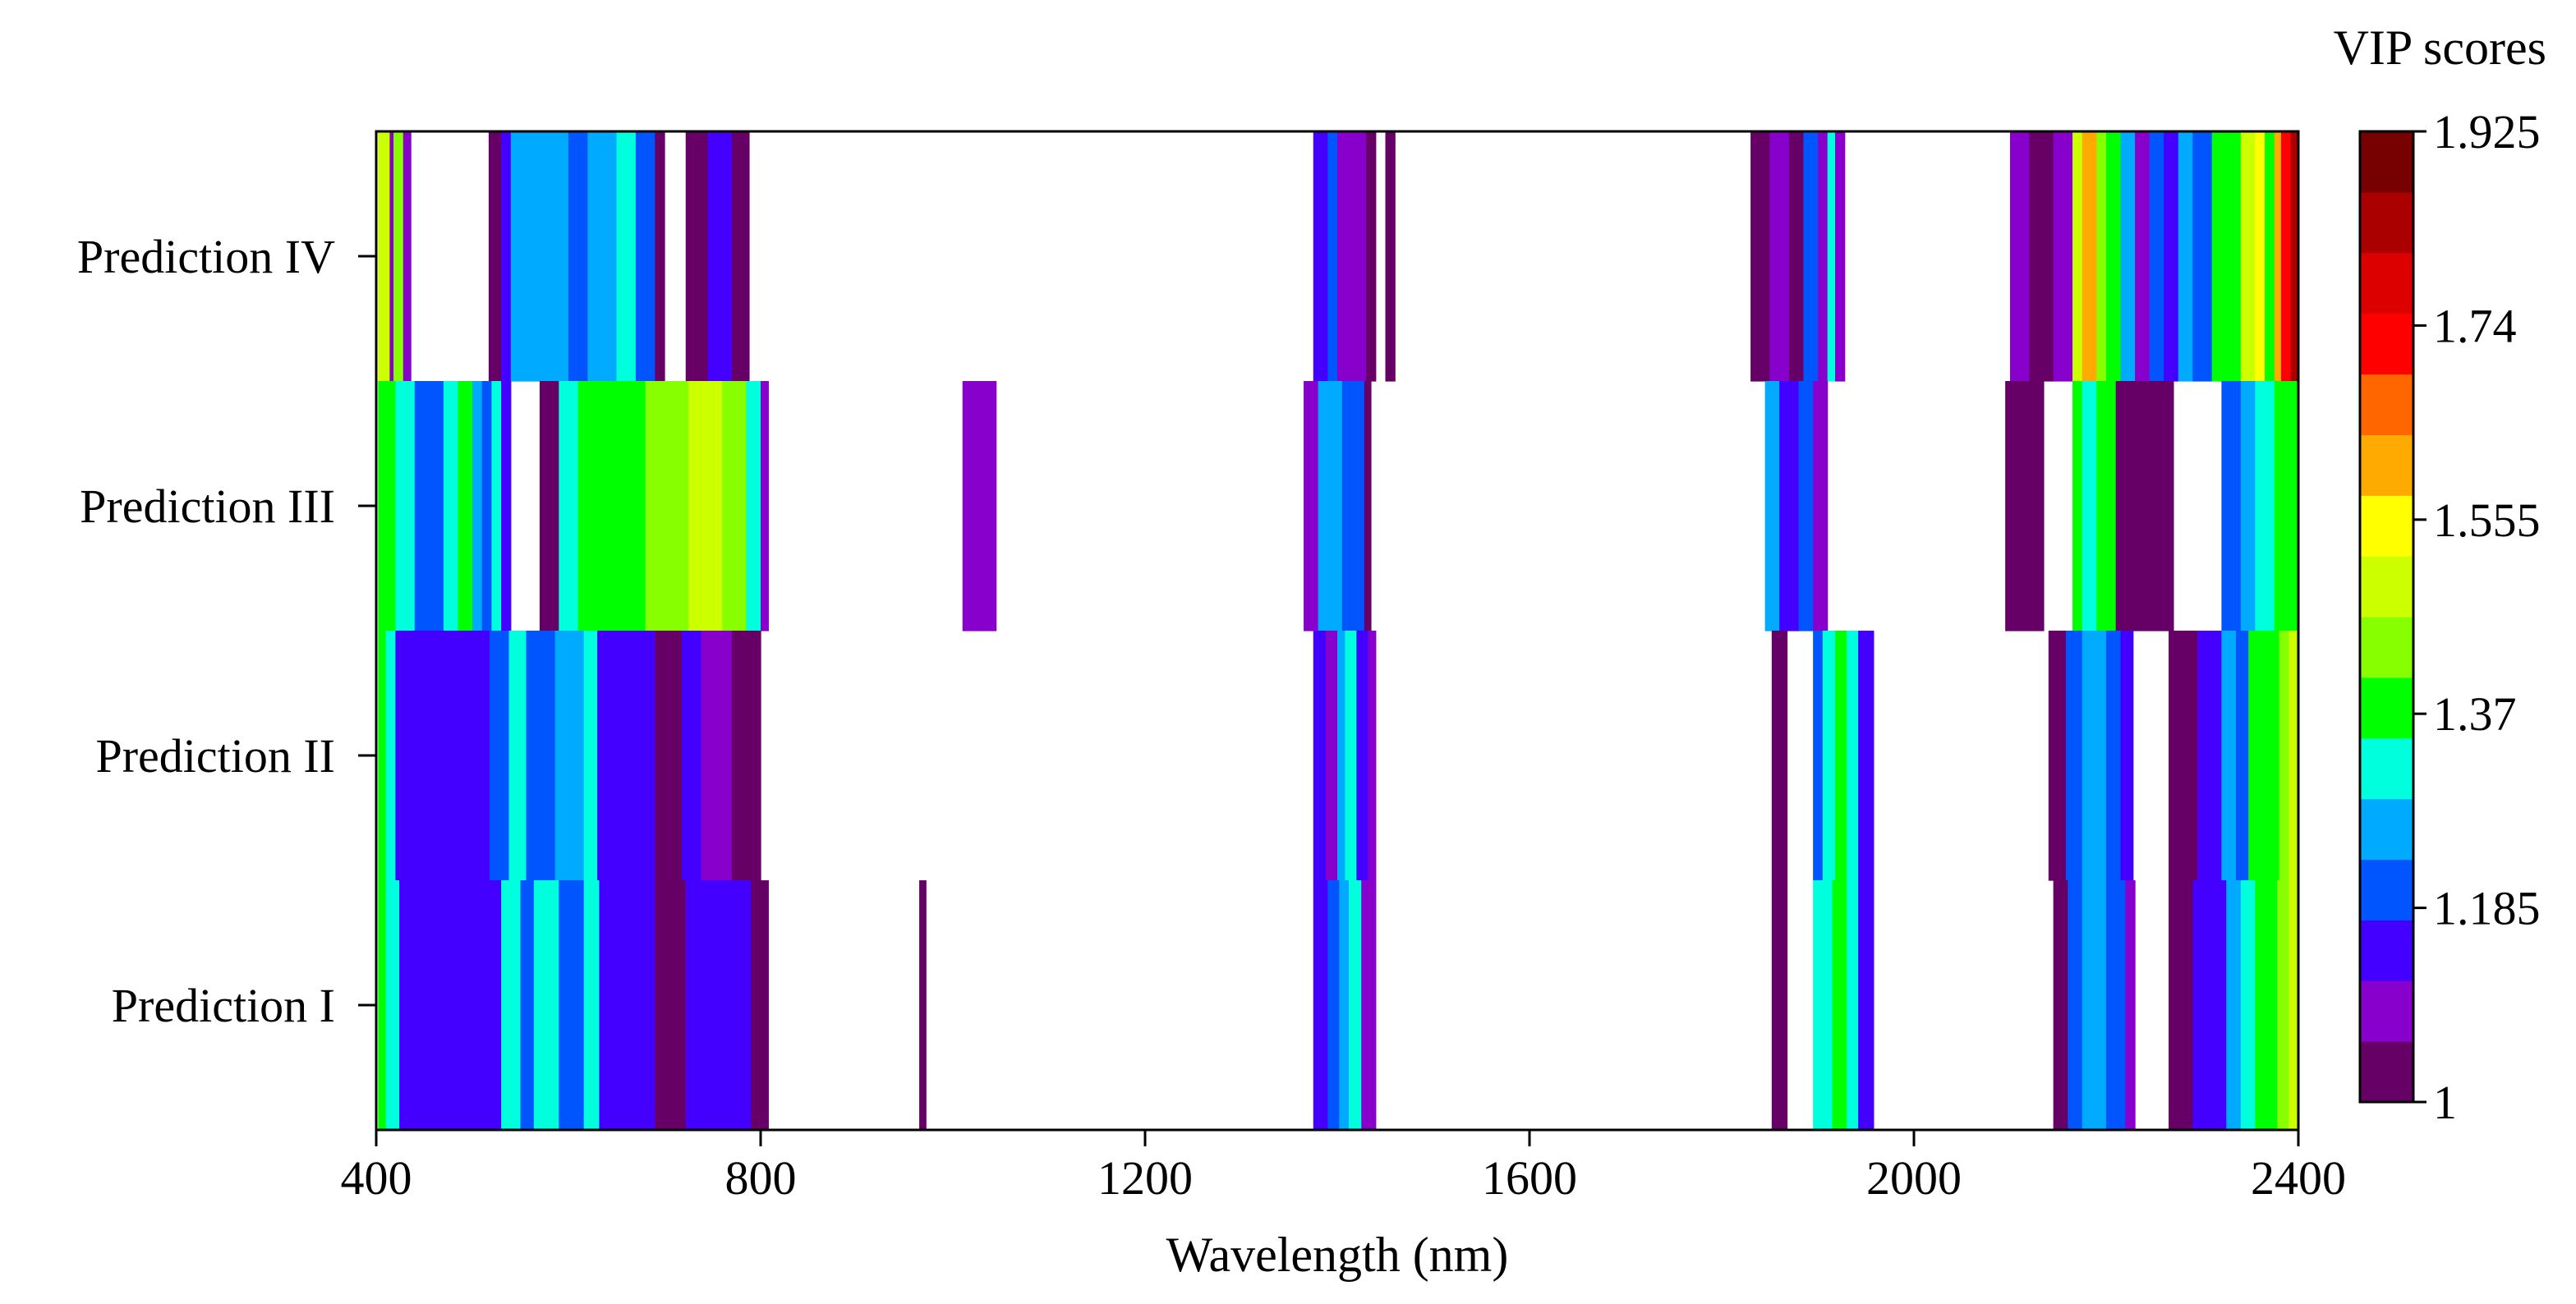 The height and width of the screenshot is (1304, 2576). Describe the element at coordinates (1343, 1167) in the screenshot. I see `x-axis: 400 800 1200 1600 2000 2400` at that location.